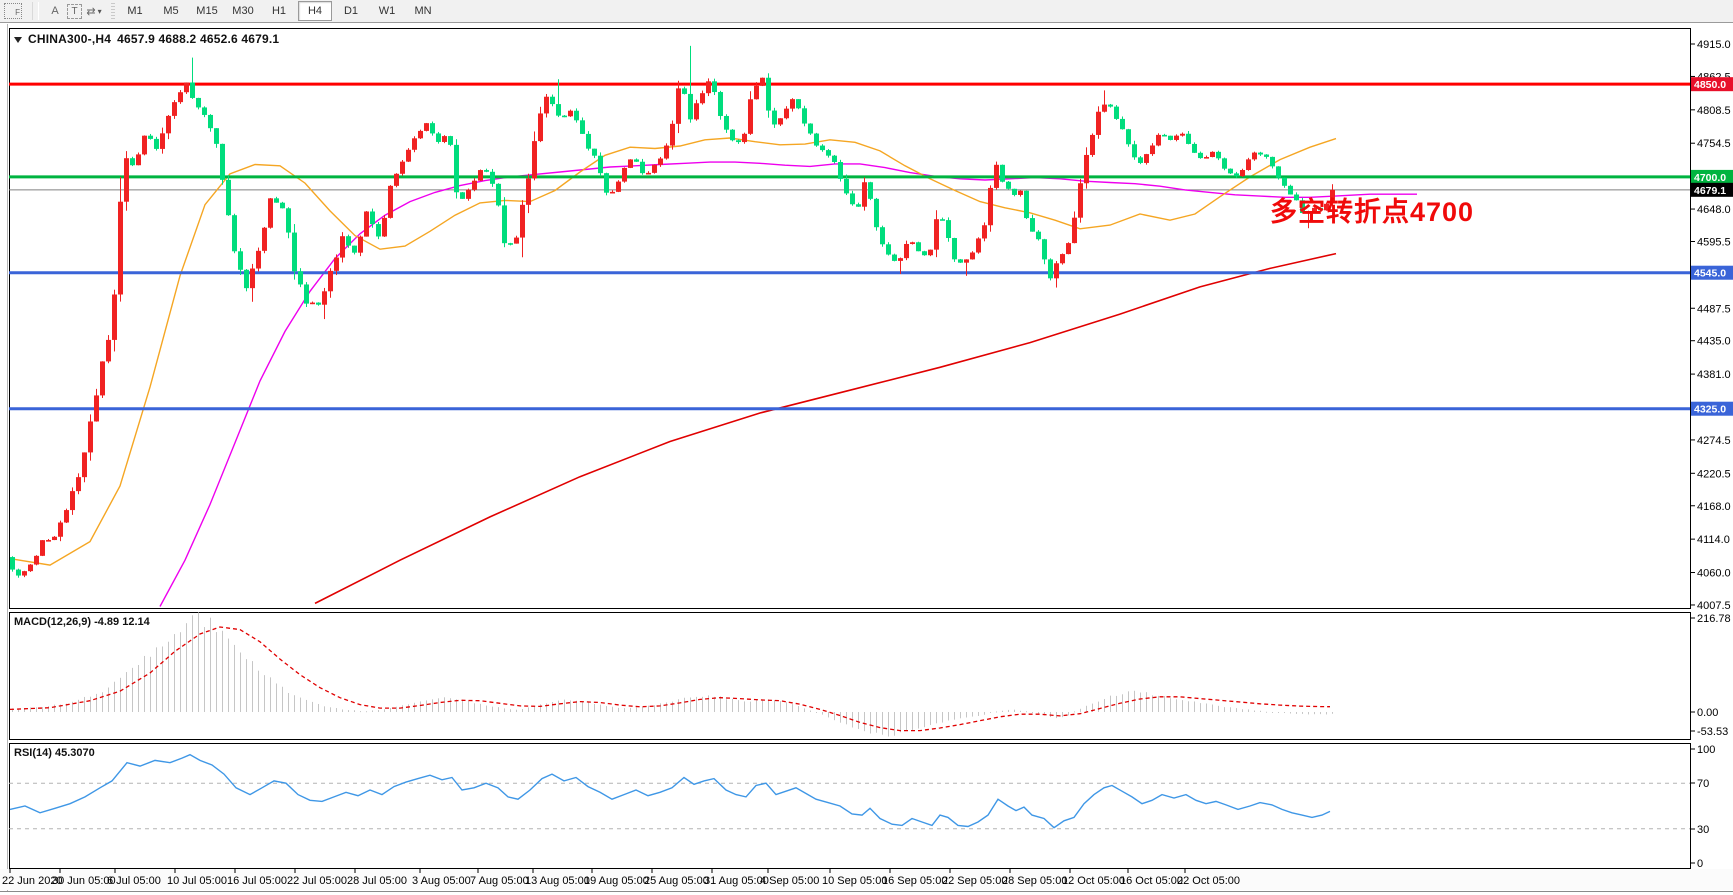  What do you see at coordinates (1714, 210) in the screenshot?
I see `price-tick-label: 4648.0` at bounding box center [1714, 210].